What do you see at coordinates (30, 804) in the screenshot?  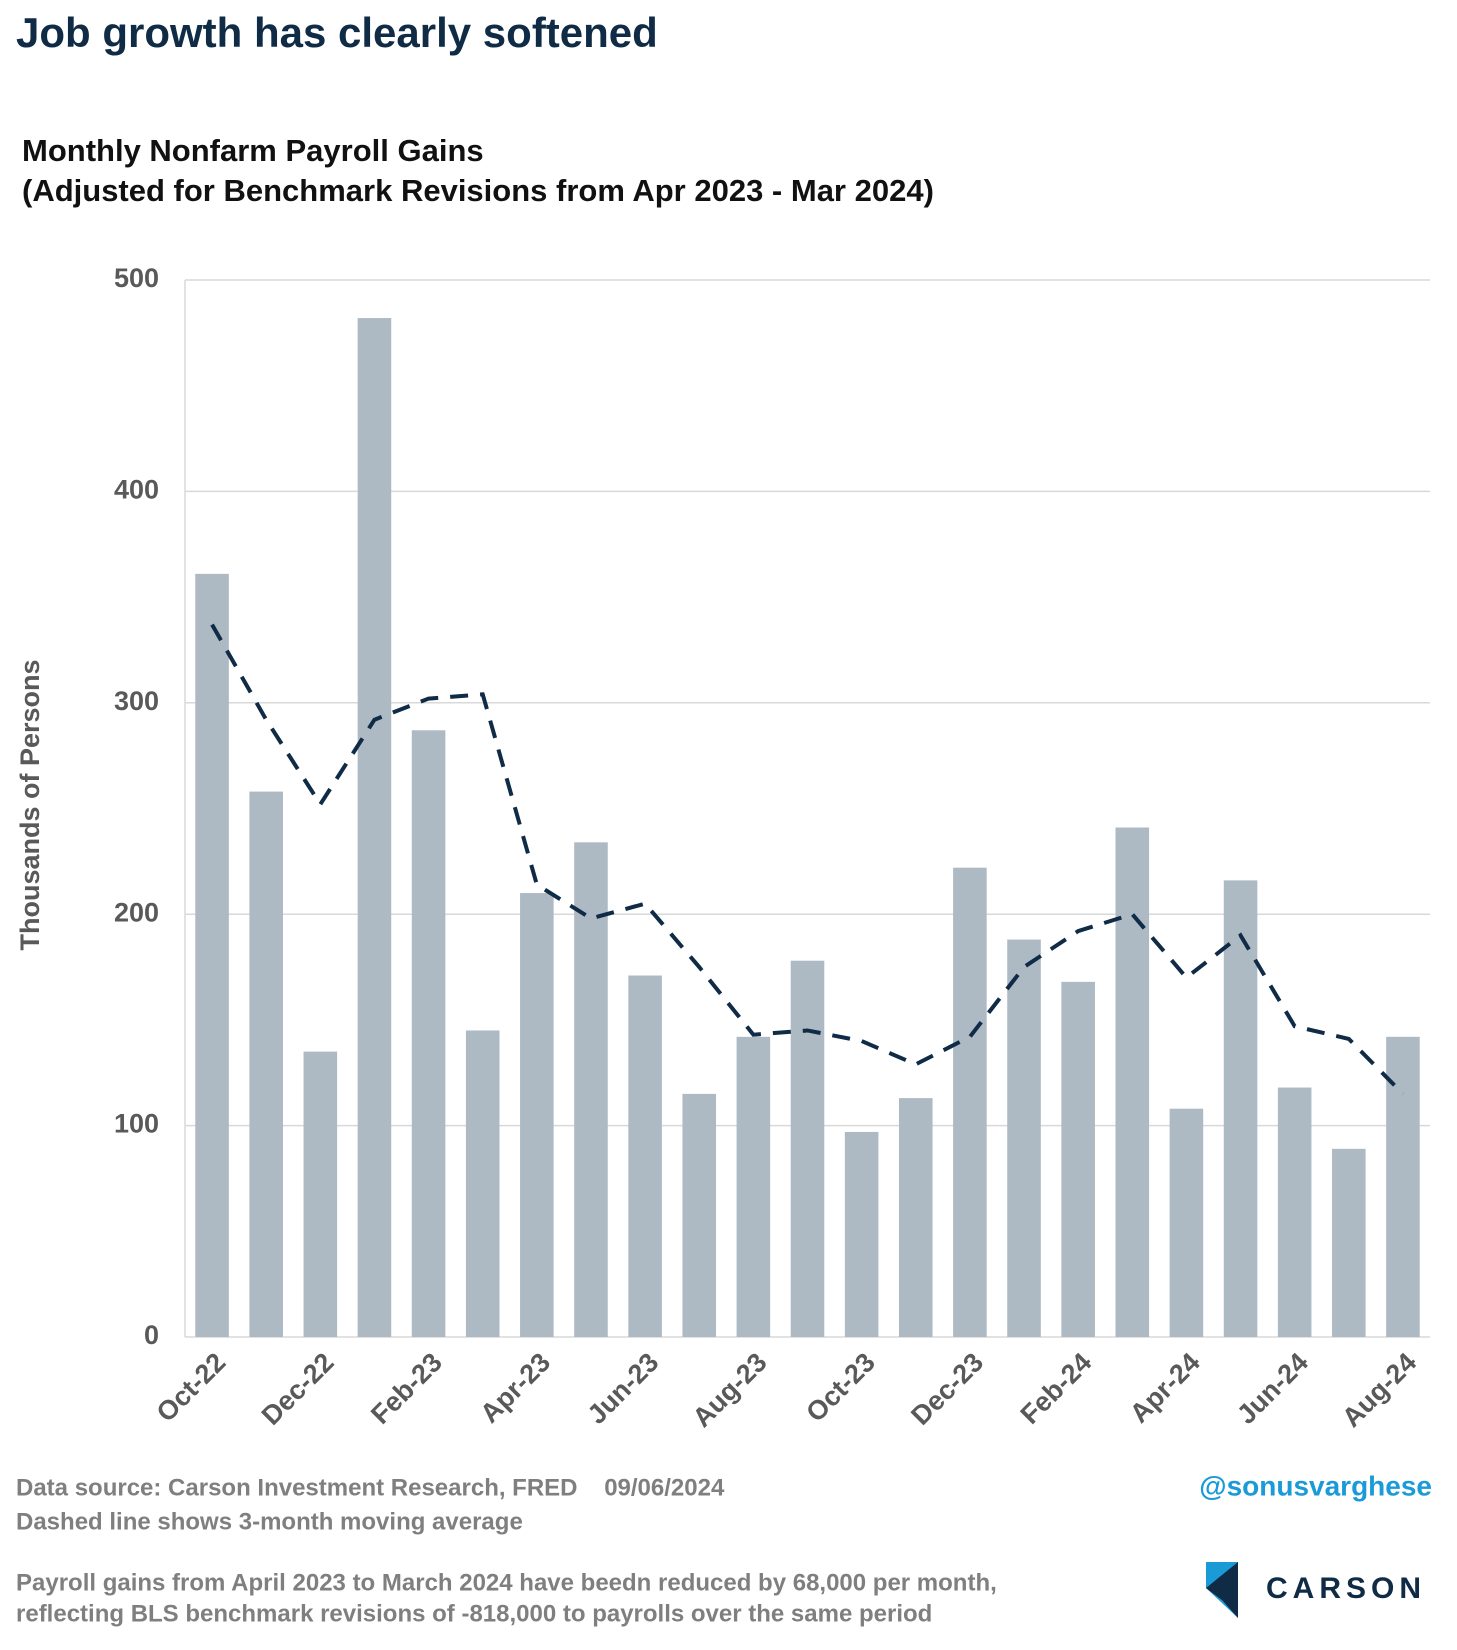 I see `y-axis-label: Thousands of Persons` at bounding box center [30, 804].